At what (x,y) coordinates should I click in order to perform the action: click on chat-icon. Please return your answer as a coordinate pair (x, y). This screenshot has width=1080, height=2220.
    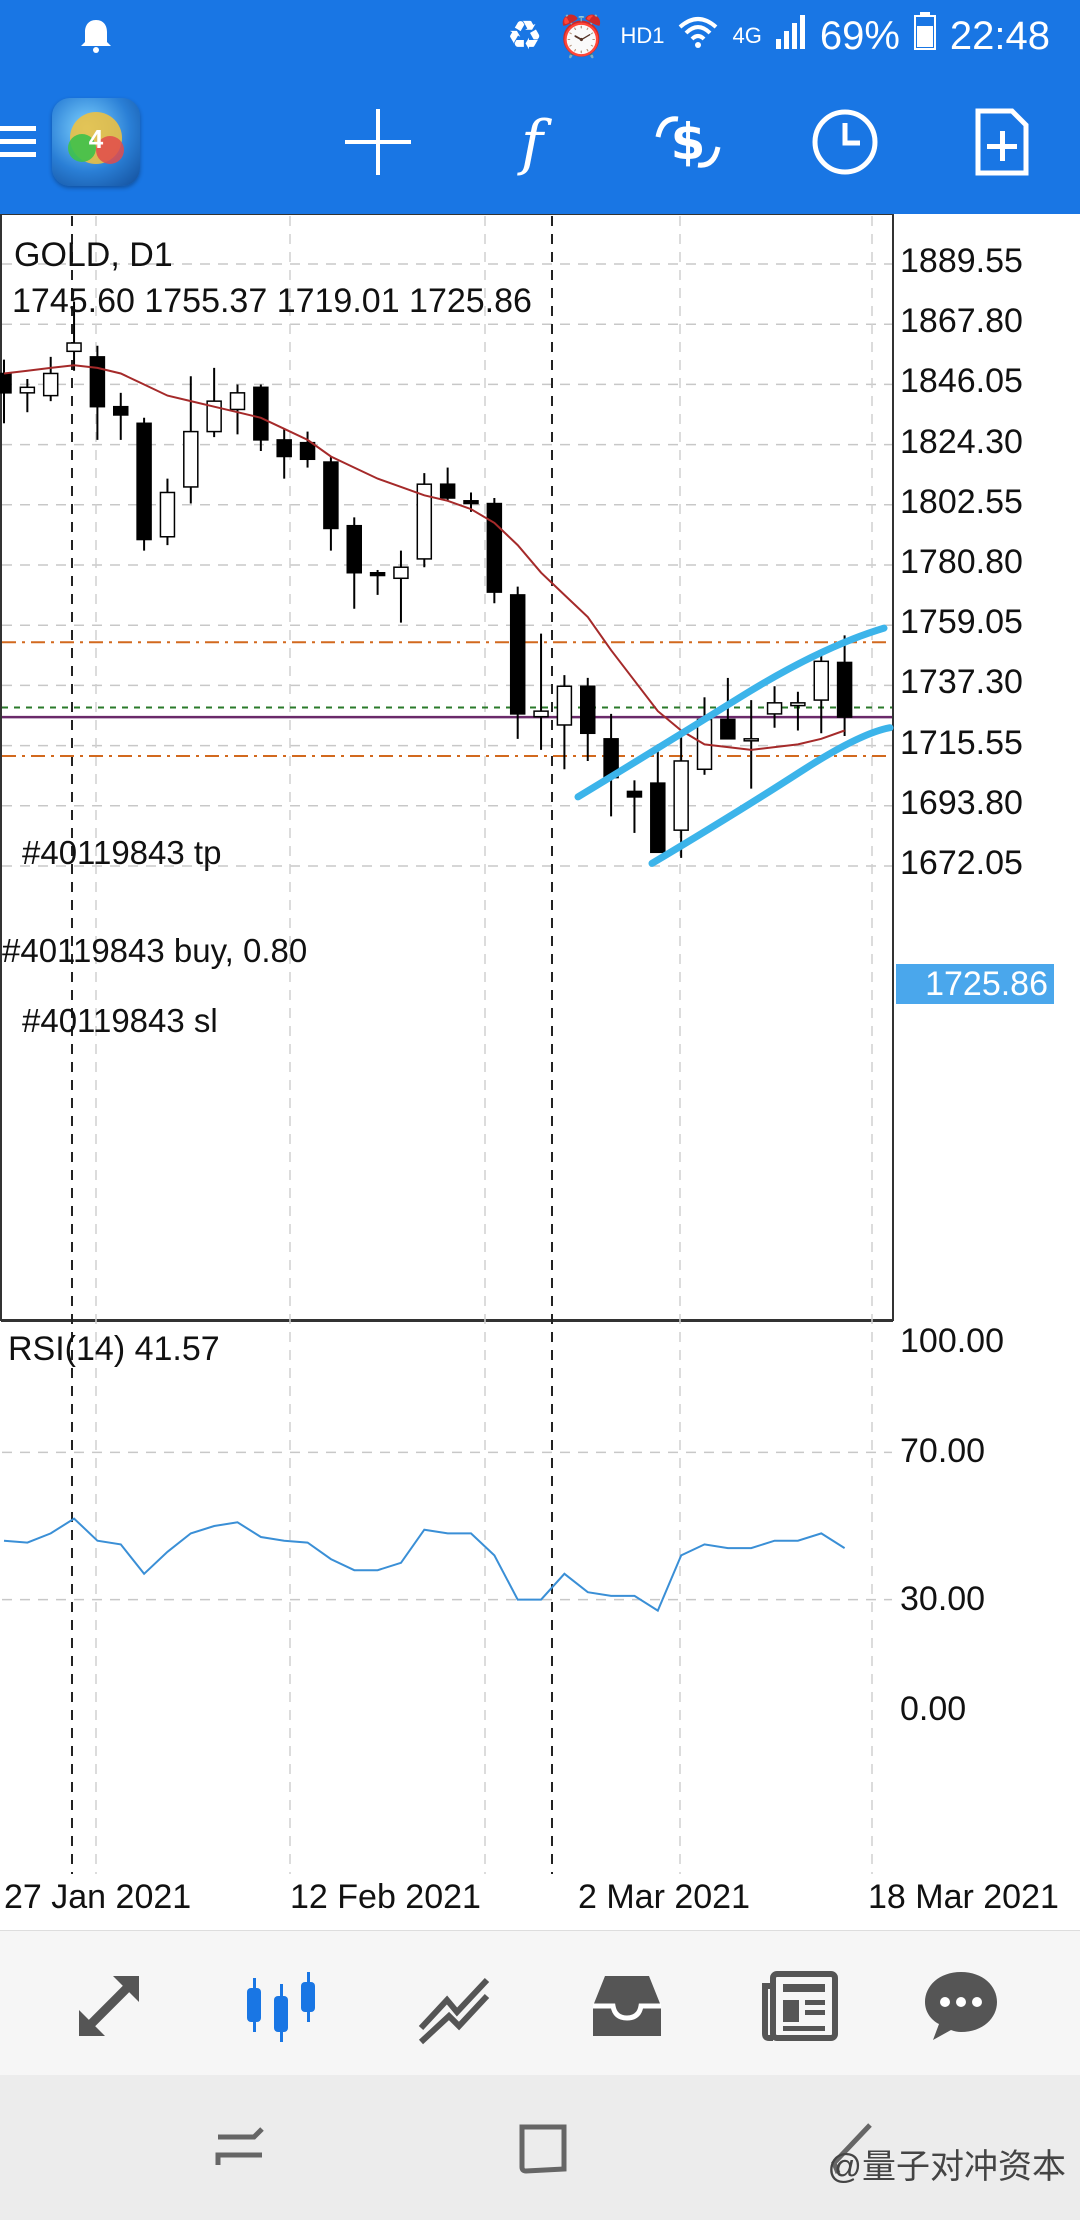
    Looking at the image, I should click on (961, 2006).